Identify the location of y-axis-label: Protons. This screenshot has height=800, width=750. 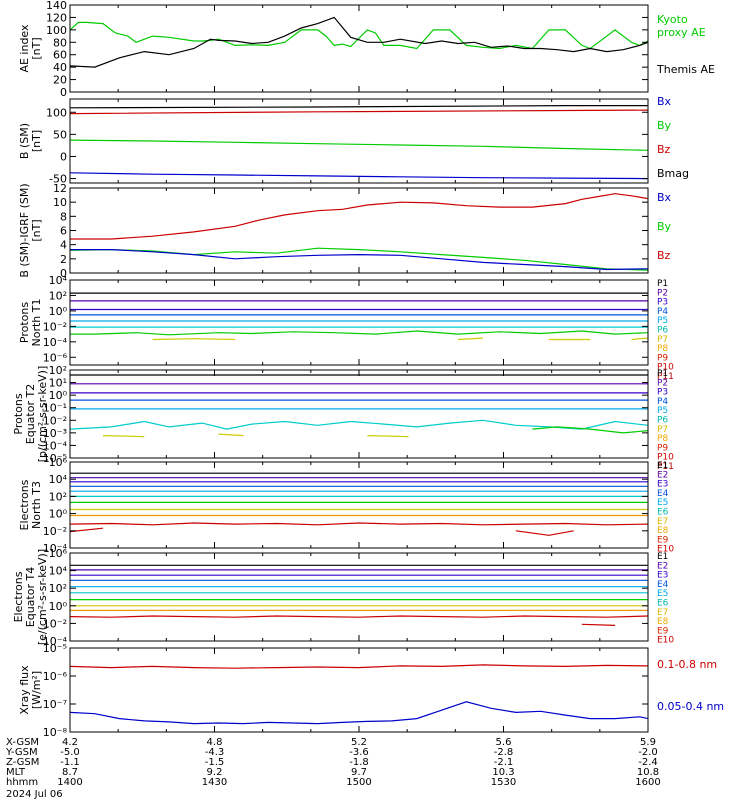
(24, 322).